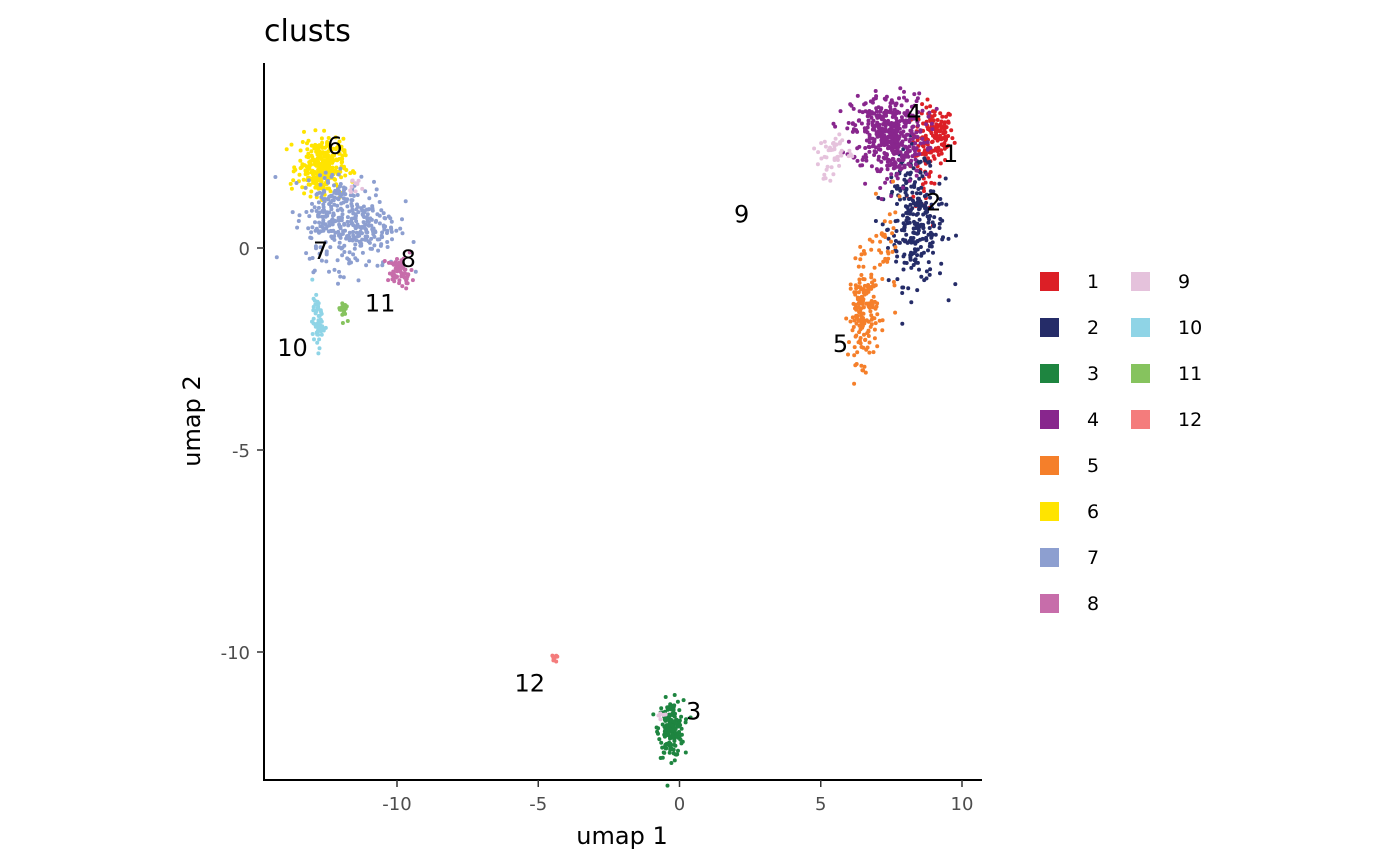  I want to click on x-tick-label: -5, so click(538, 804).